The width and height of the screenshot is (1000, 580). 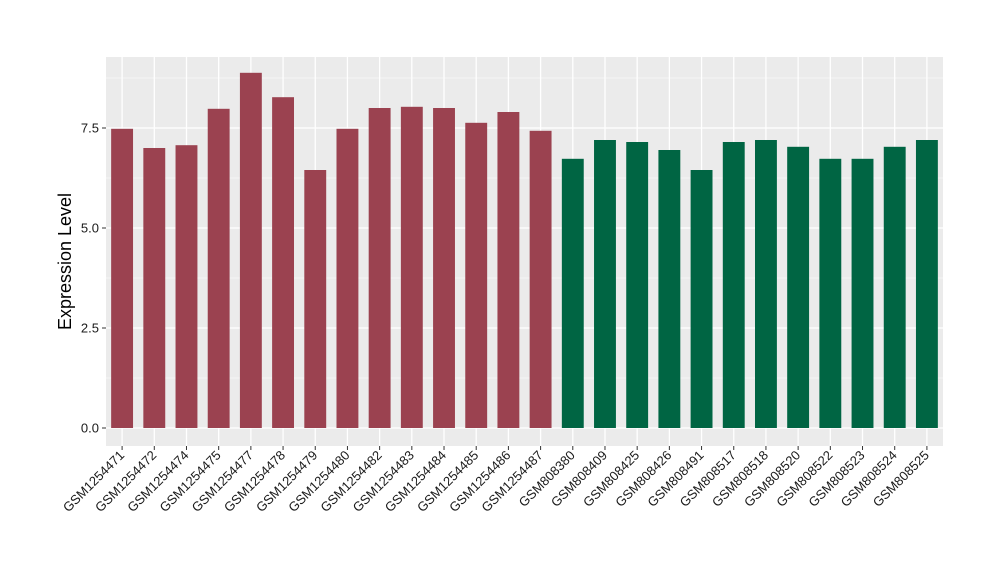 I want to click on bar-GSM1254472, so click(x=154, y=288).